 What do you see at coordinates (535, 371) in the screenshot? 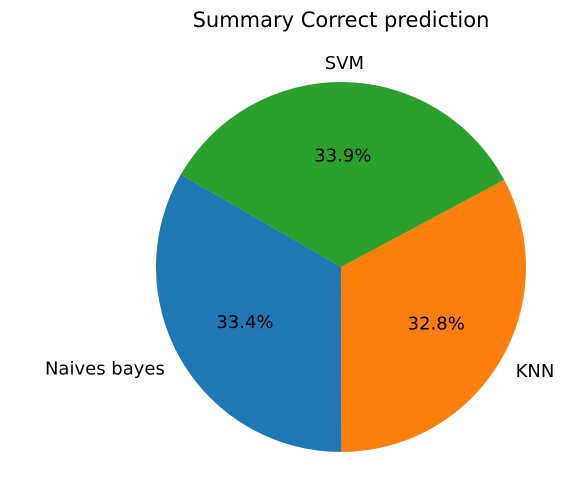
I see `pie-category-label-knn: KNN` at bounding box center [535, 371].